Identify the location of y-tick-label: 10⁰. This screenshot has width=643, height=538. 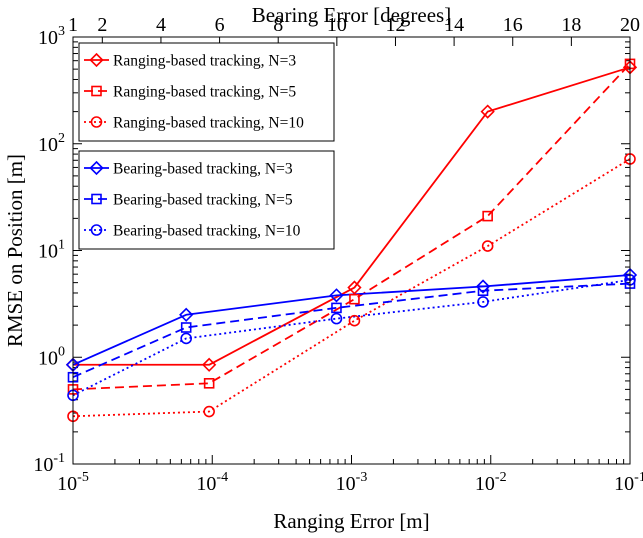
(51, 356).